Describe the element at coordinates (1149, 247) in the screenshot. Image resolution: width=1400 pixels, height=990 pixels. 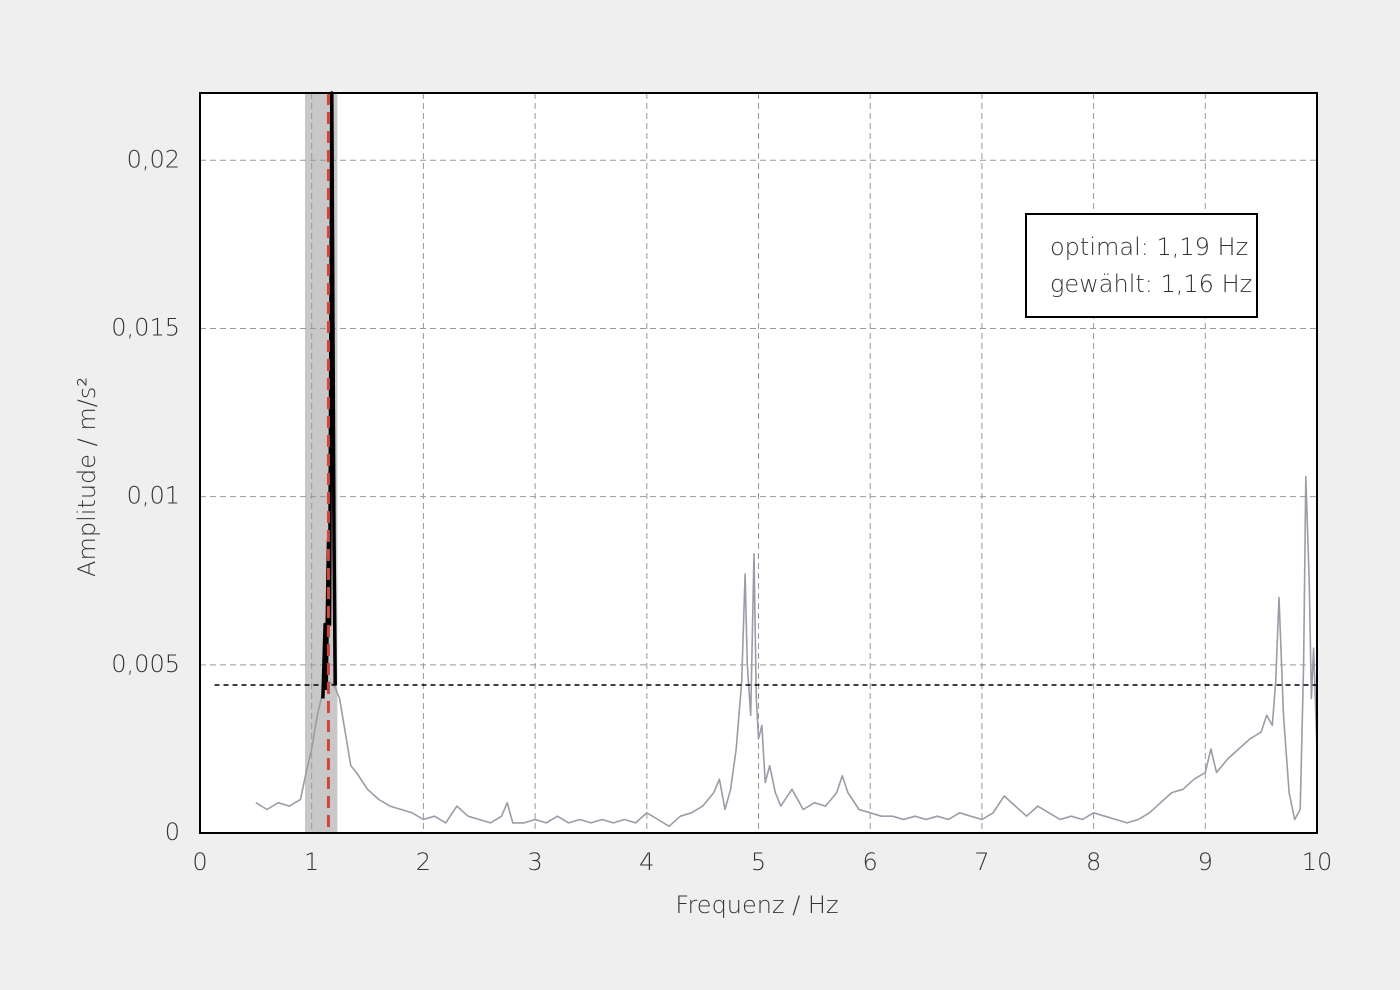
I see `annotation-line: optimal: 1,19 Hz` at that location.